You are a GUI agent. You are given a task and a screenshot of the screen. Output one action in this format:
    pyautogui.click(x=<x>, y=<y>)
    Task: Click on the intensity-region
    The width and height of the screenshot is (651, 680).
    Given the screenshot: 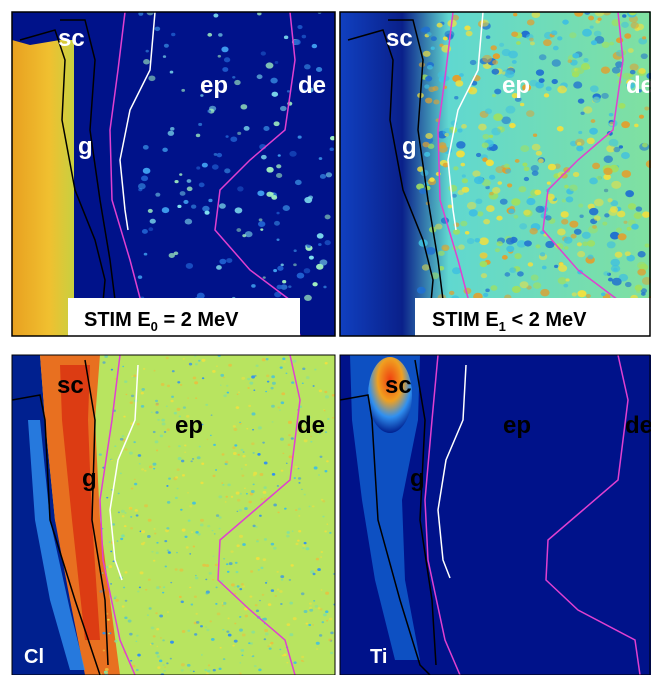 What is the action you would take?
    pyautogui.click(x=385, y=507)
    